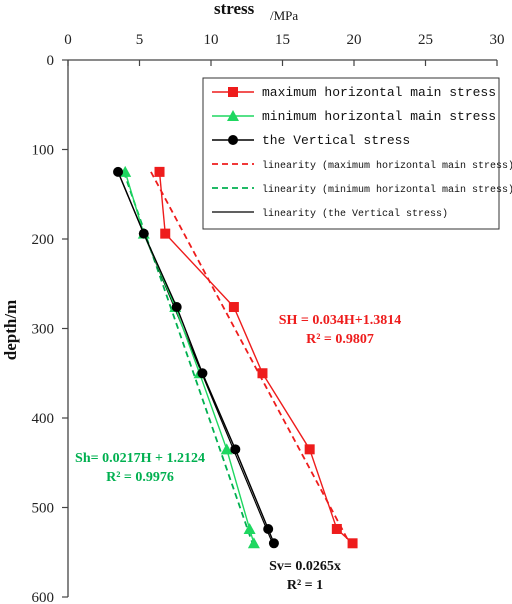 The height and width of the screenshot is (604, 512). Describe the element at coordinates (355, 214) in the screenshot. I see `legend-label-5: linearity (the Vertical stress)` at that location.